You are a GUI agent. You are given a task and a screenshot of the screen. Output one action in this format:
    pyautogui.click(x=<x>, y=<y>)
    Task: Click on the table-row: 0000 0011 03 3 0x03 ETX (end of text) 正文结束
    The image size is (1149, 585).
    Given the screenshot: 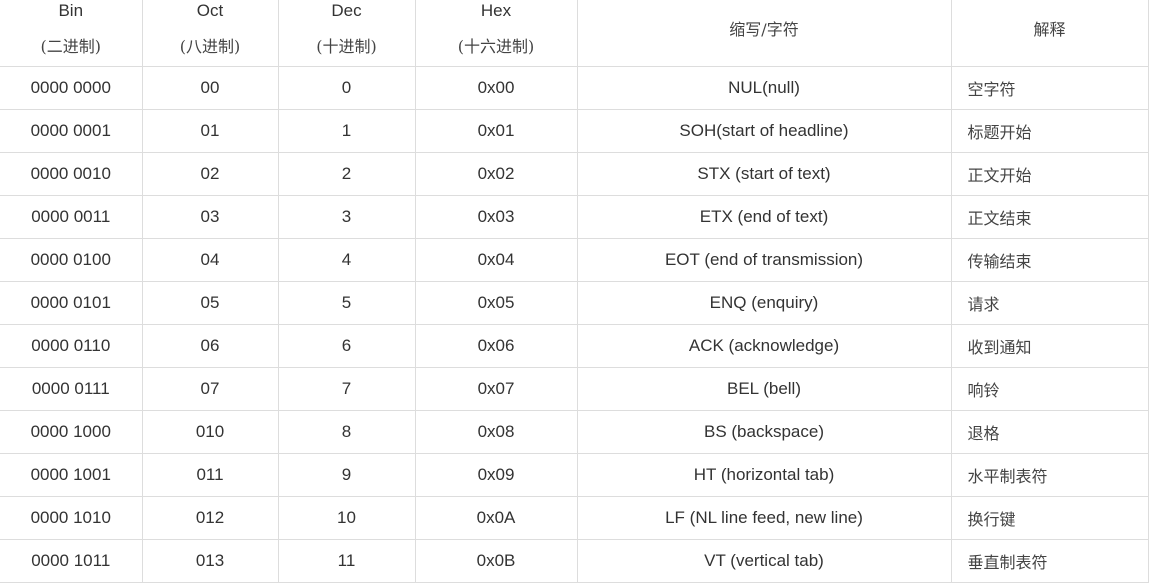 What is the action you would take?
    pyautogui.click(x=574, y=217)
    